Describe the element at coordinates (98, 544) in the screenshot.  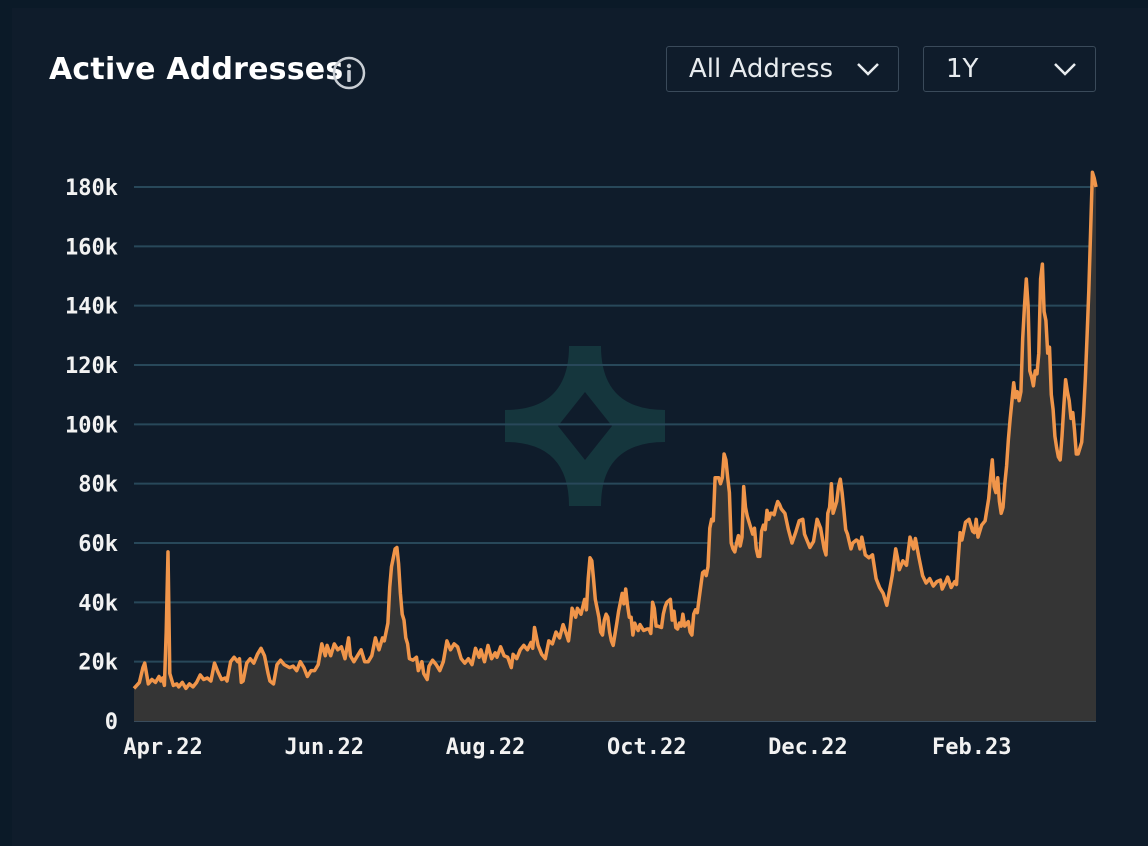
I see `y-tick-label: 60k` at that location.